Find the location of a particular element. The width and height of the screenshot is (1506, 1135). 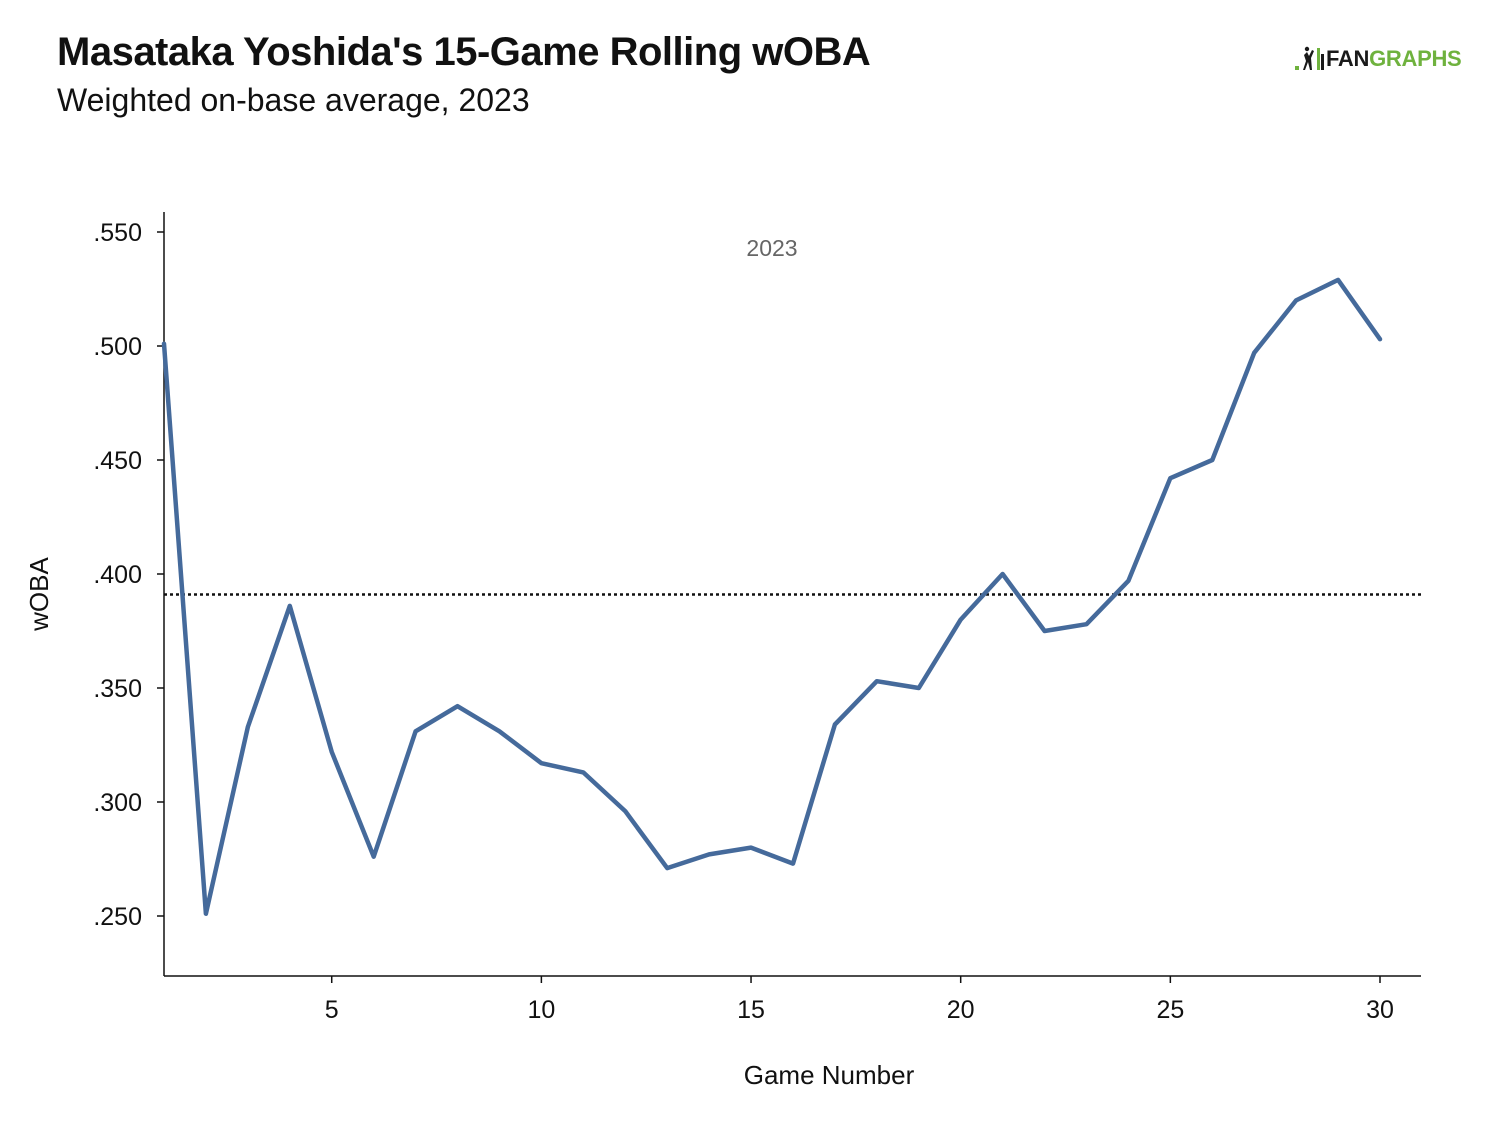

x-tick-label: 5 is located at coordinates (332, 1010).